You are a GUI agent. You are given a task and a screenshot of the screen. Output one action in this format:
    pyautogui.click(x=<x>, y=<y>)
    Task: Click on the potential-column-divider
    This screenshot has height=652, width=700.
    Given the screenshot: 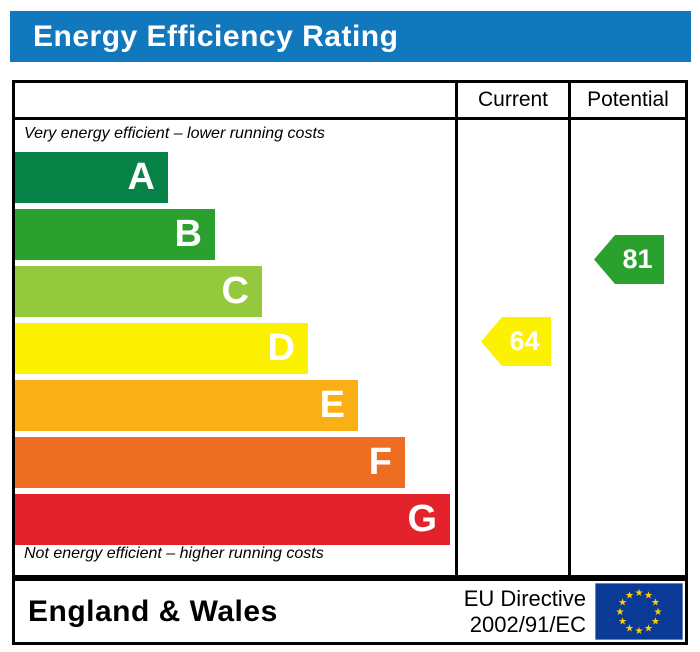 What is the action you would take?
    pyautogui.click(x=569, y=329)
    